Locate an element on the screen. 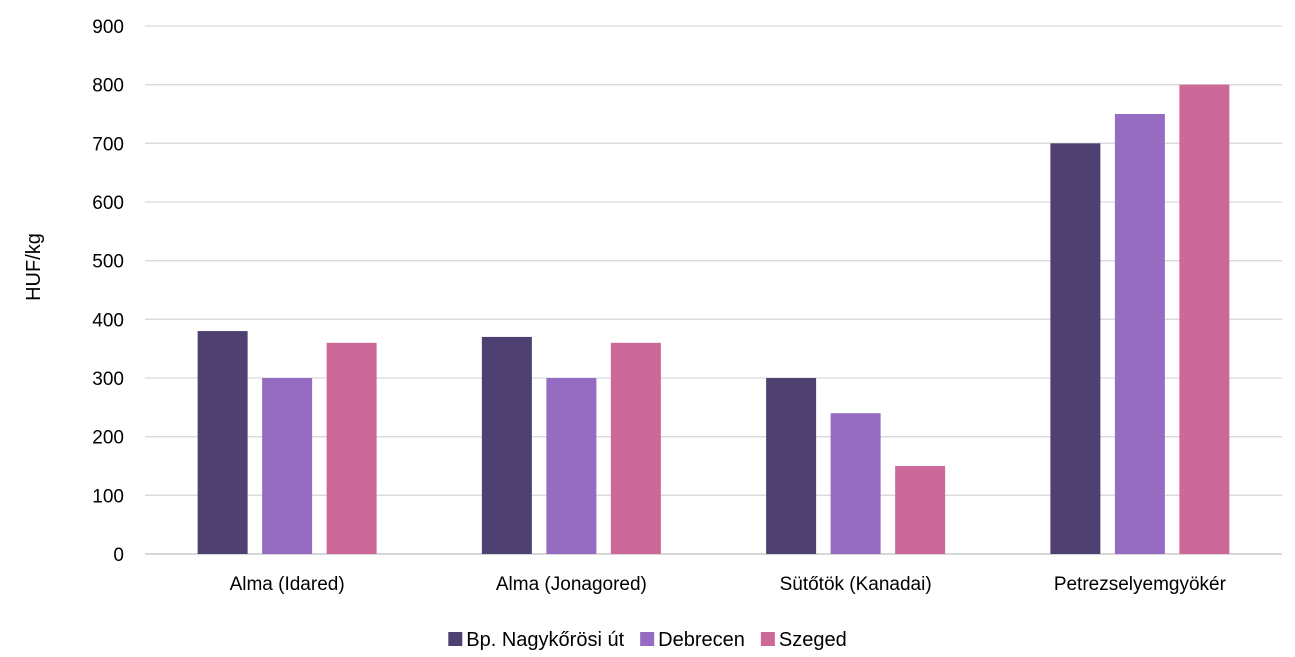 This screenshot has height=657, width=1295. x-category-label: Alma (Jonagored) is located at coordinates (571, 584).